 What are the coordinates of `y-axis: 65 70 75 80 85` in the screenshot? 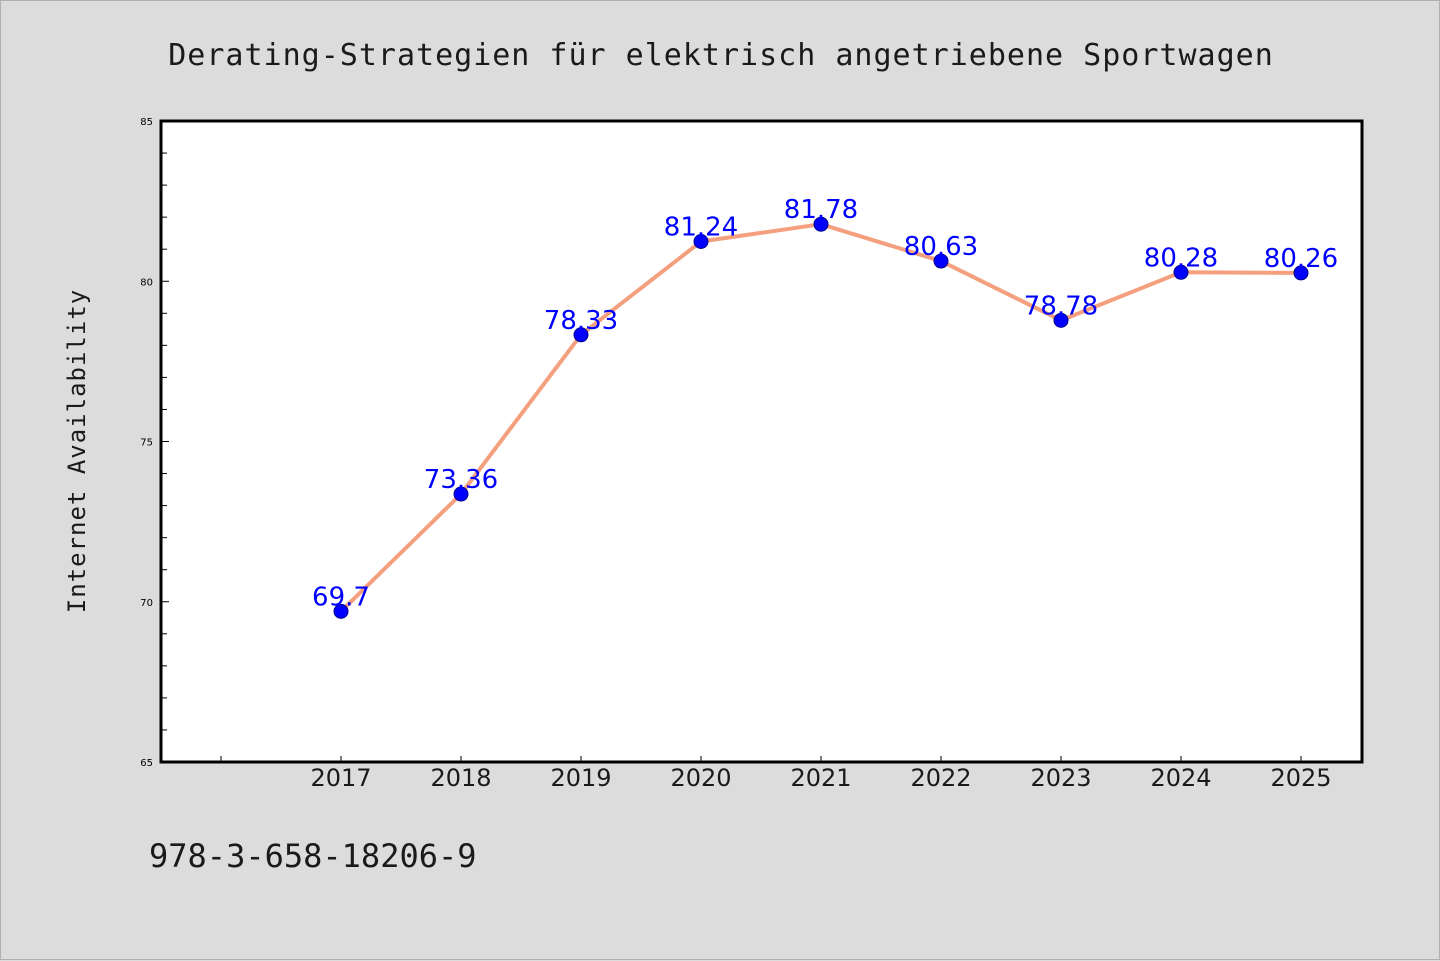 It's located at (154, 443).